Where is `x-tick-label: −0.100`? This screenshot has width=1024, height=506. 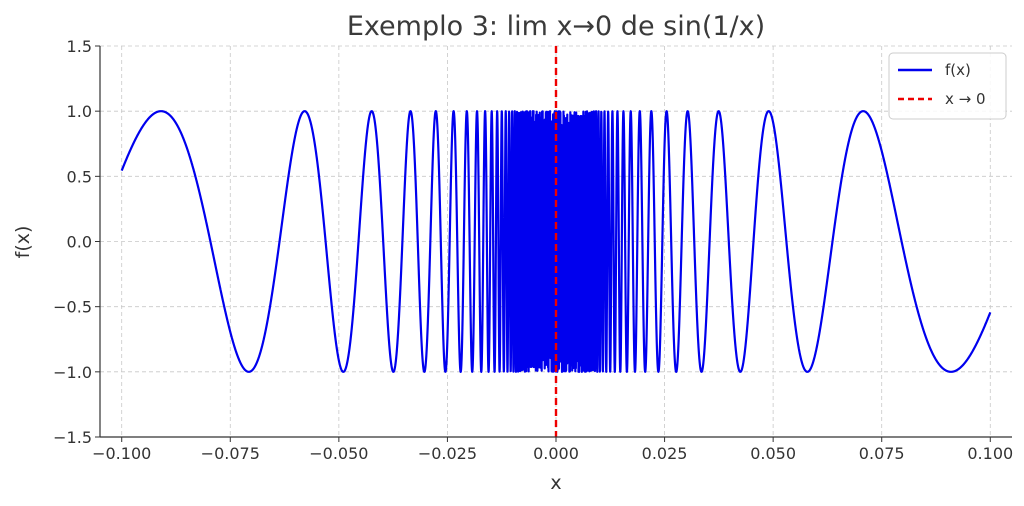
x-tick-label: −0.100 is located at coordinates (121, 453).